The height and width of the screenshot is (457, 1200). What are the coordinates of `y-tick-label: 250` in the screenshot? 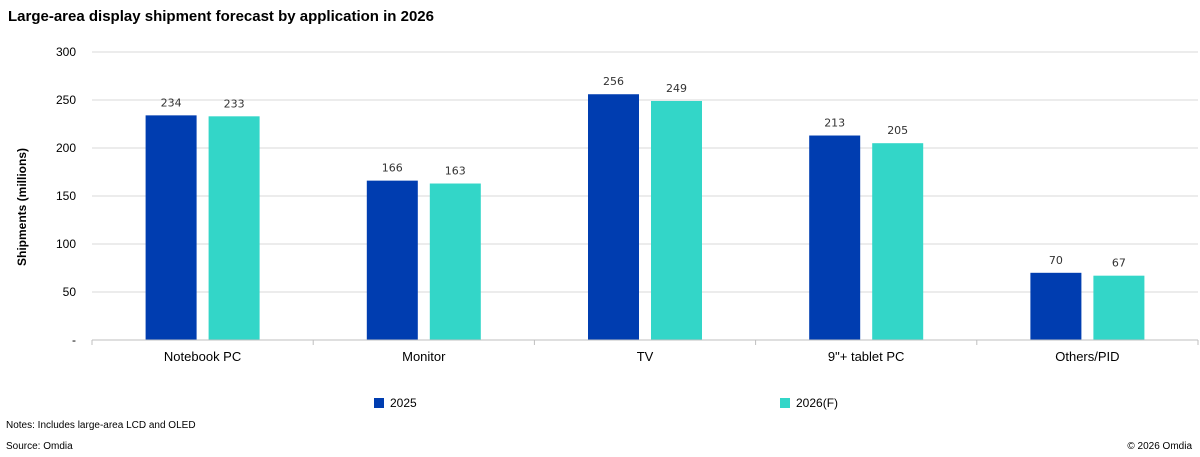 It's located at (66, 100).